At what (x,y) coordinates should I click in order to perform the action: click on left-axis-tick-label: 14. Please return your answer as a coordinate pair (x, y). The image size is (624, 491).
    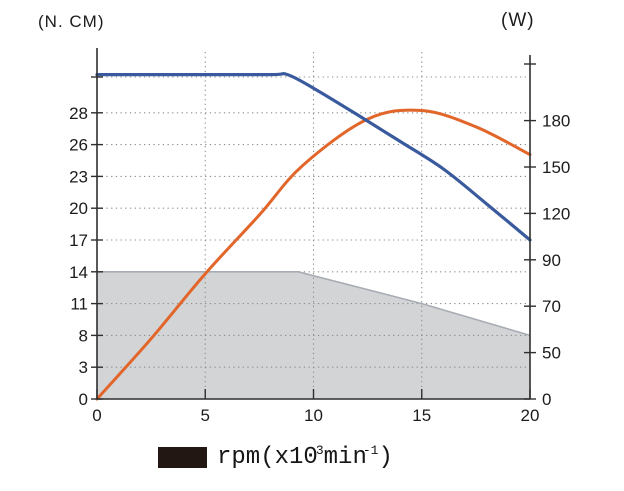
    Looking at the image, I should click on (78, 272).